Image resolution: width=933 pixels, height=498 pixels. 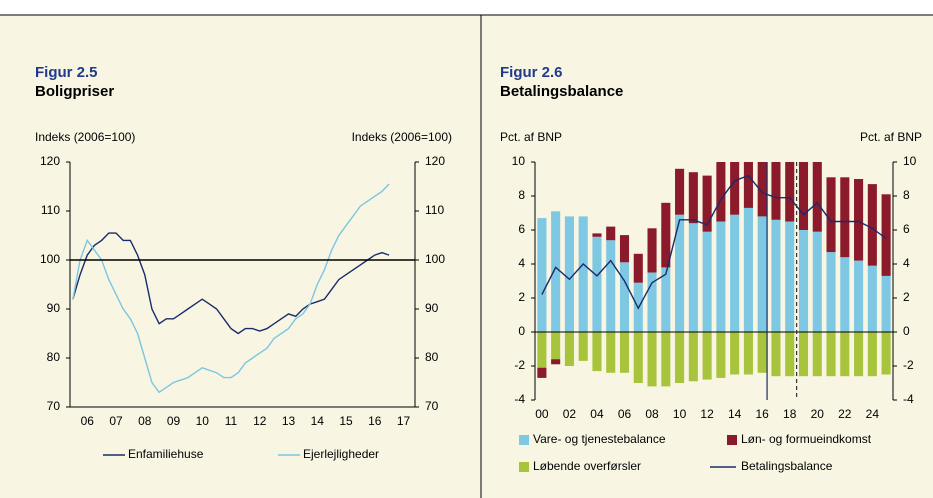 What do you see at coordinates (906, 263) in the screenshot?
I see `y2-tick-label: 4` at bounding box center [906, 263].